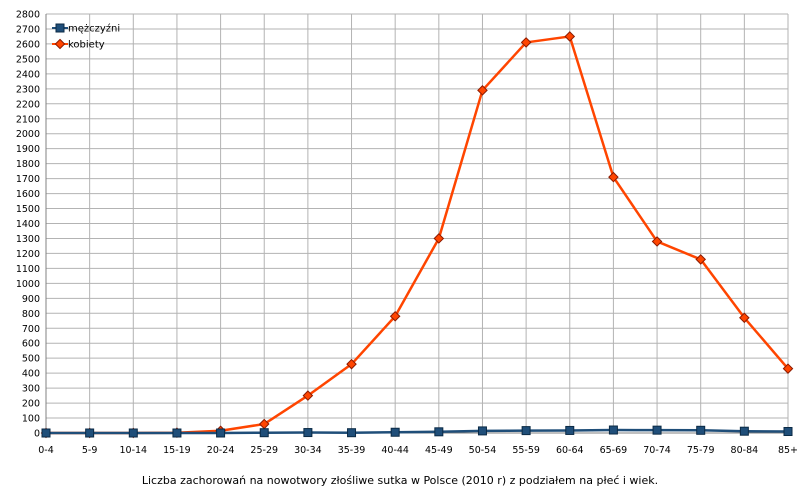  Describe the element at coordinates (46, 450) in the screenshot. I see `x-tick-label: 0-4` at that location.